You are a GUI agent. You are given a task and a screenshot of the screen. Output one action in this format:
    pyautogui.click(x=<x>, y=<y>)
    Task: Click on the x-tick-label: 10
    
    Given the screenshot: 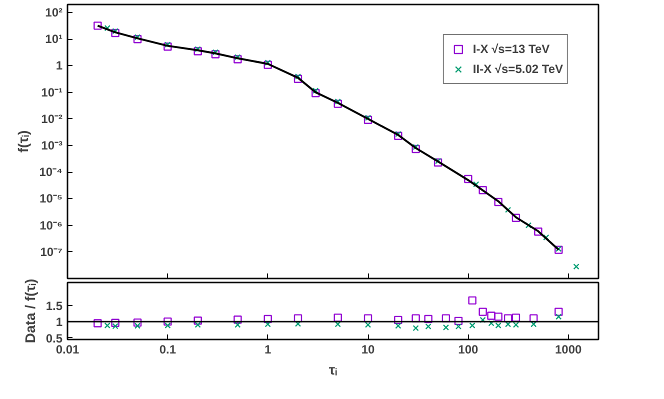 What is the action you would take?
    pyautogui.click(x=368, y=349)
    